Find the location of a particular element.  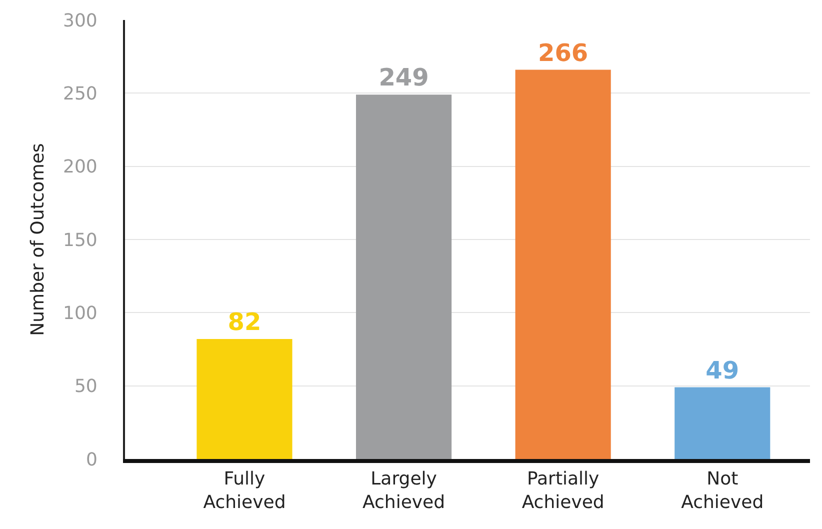

y-tick-label: 50 is located at coordinates (86, 387).